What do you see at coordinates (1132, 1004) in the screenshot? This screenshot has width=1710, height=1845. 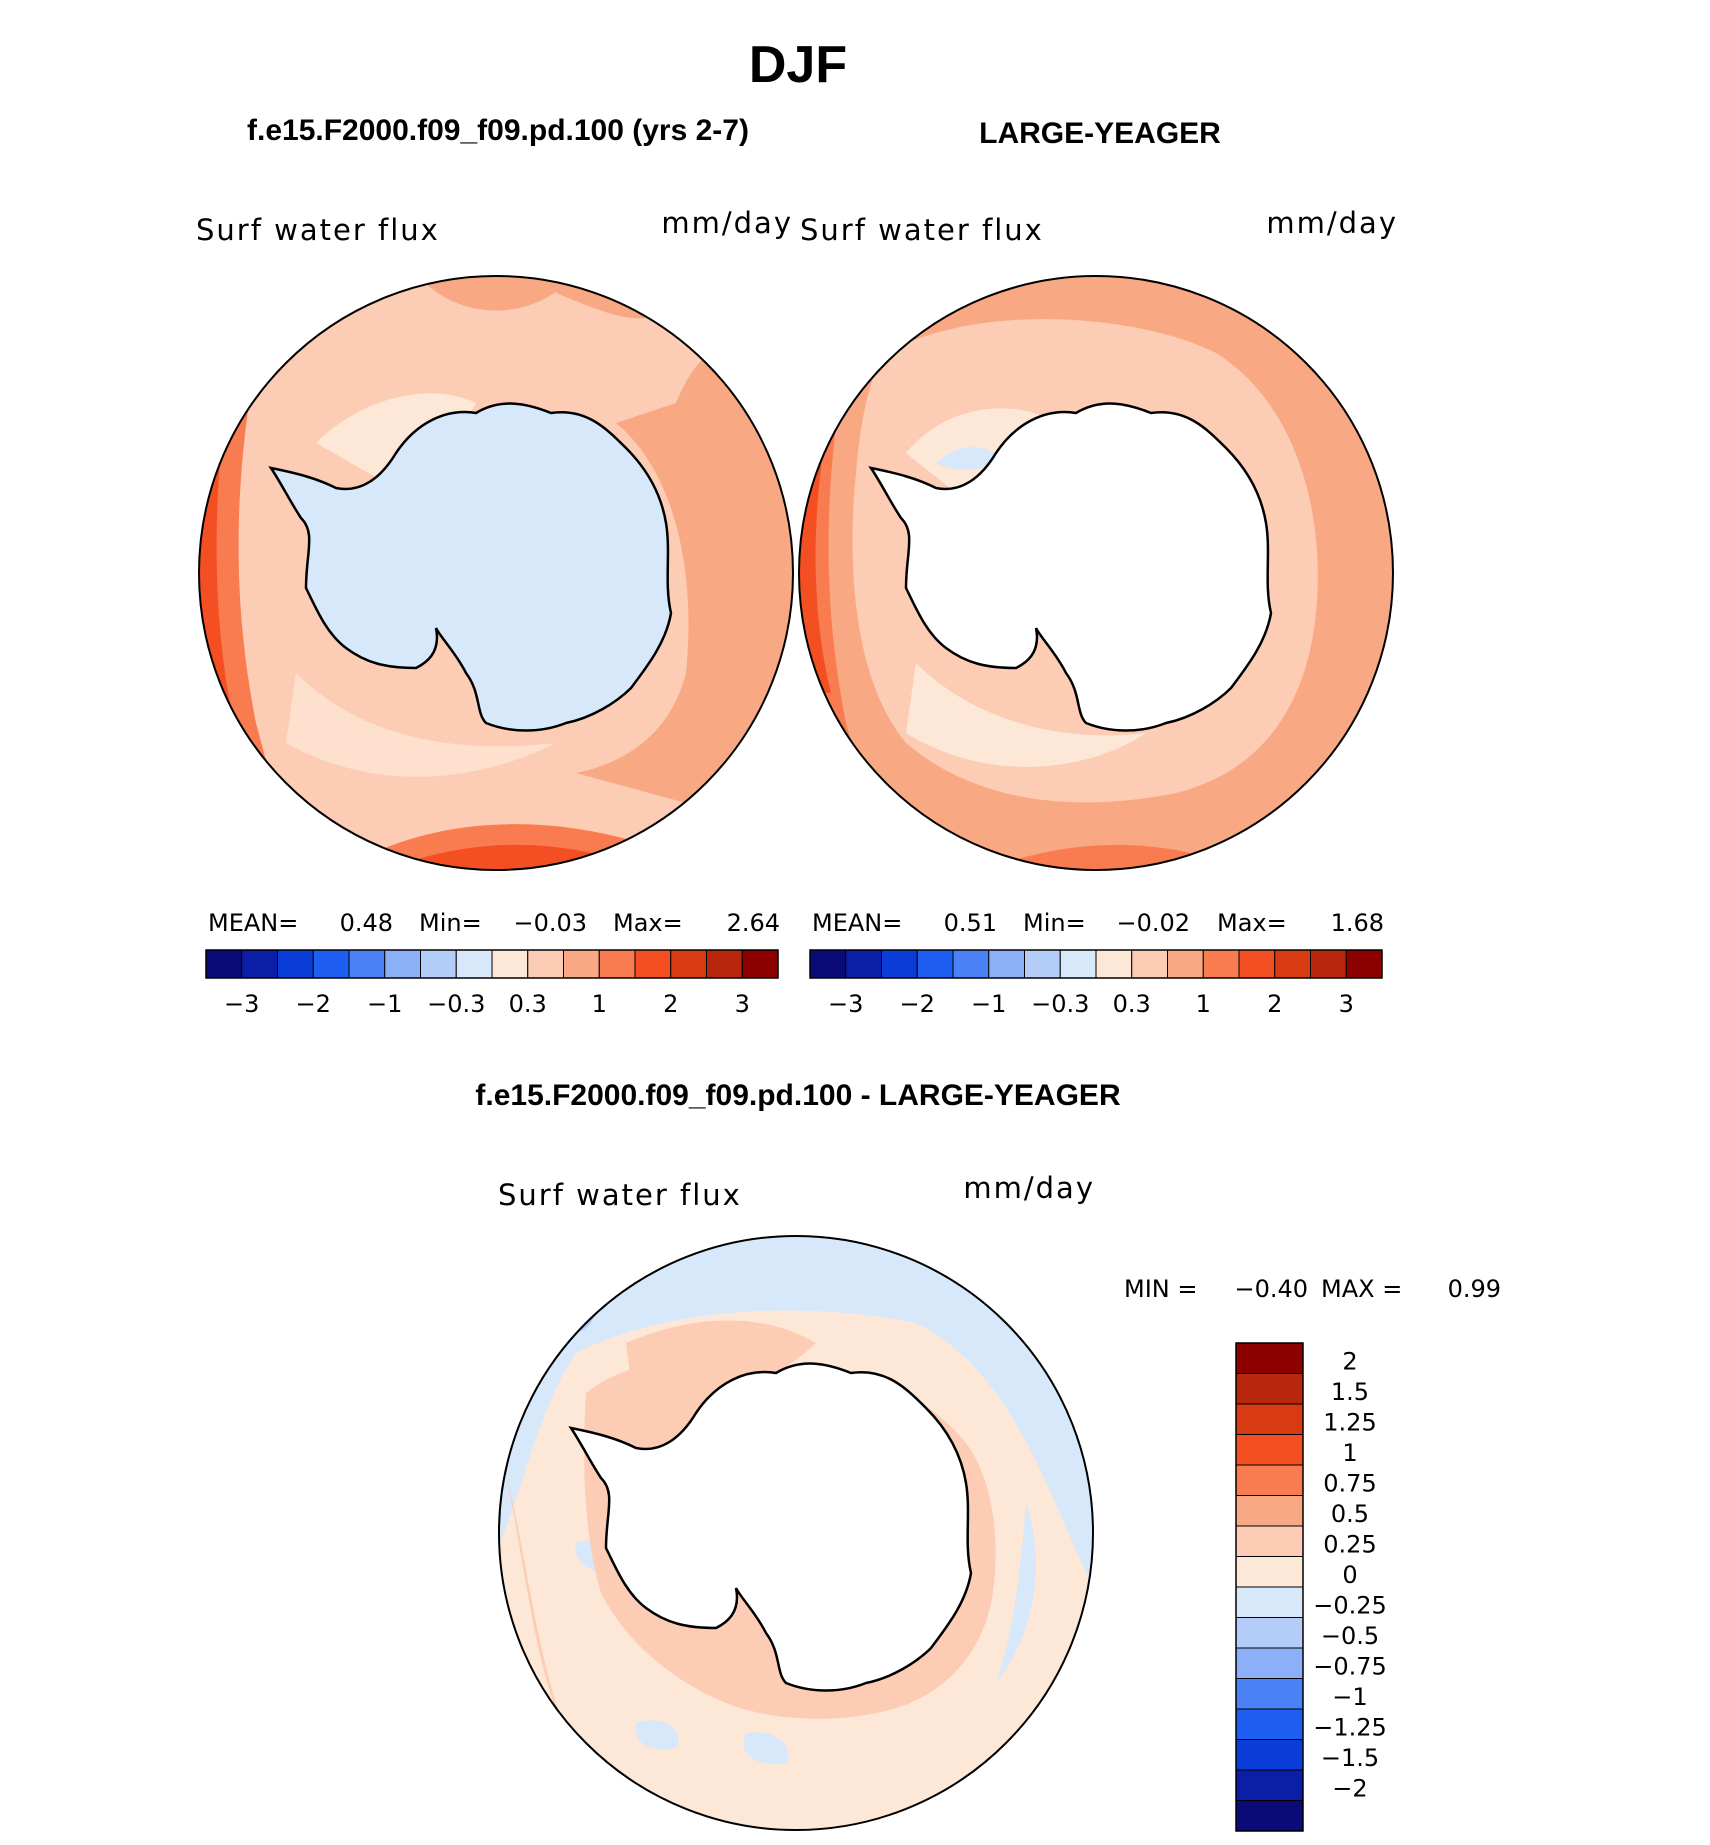 I see `right-colorbar-tick-label: 0.3` at bounding box center [1132, 1004].